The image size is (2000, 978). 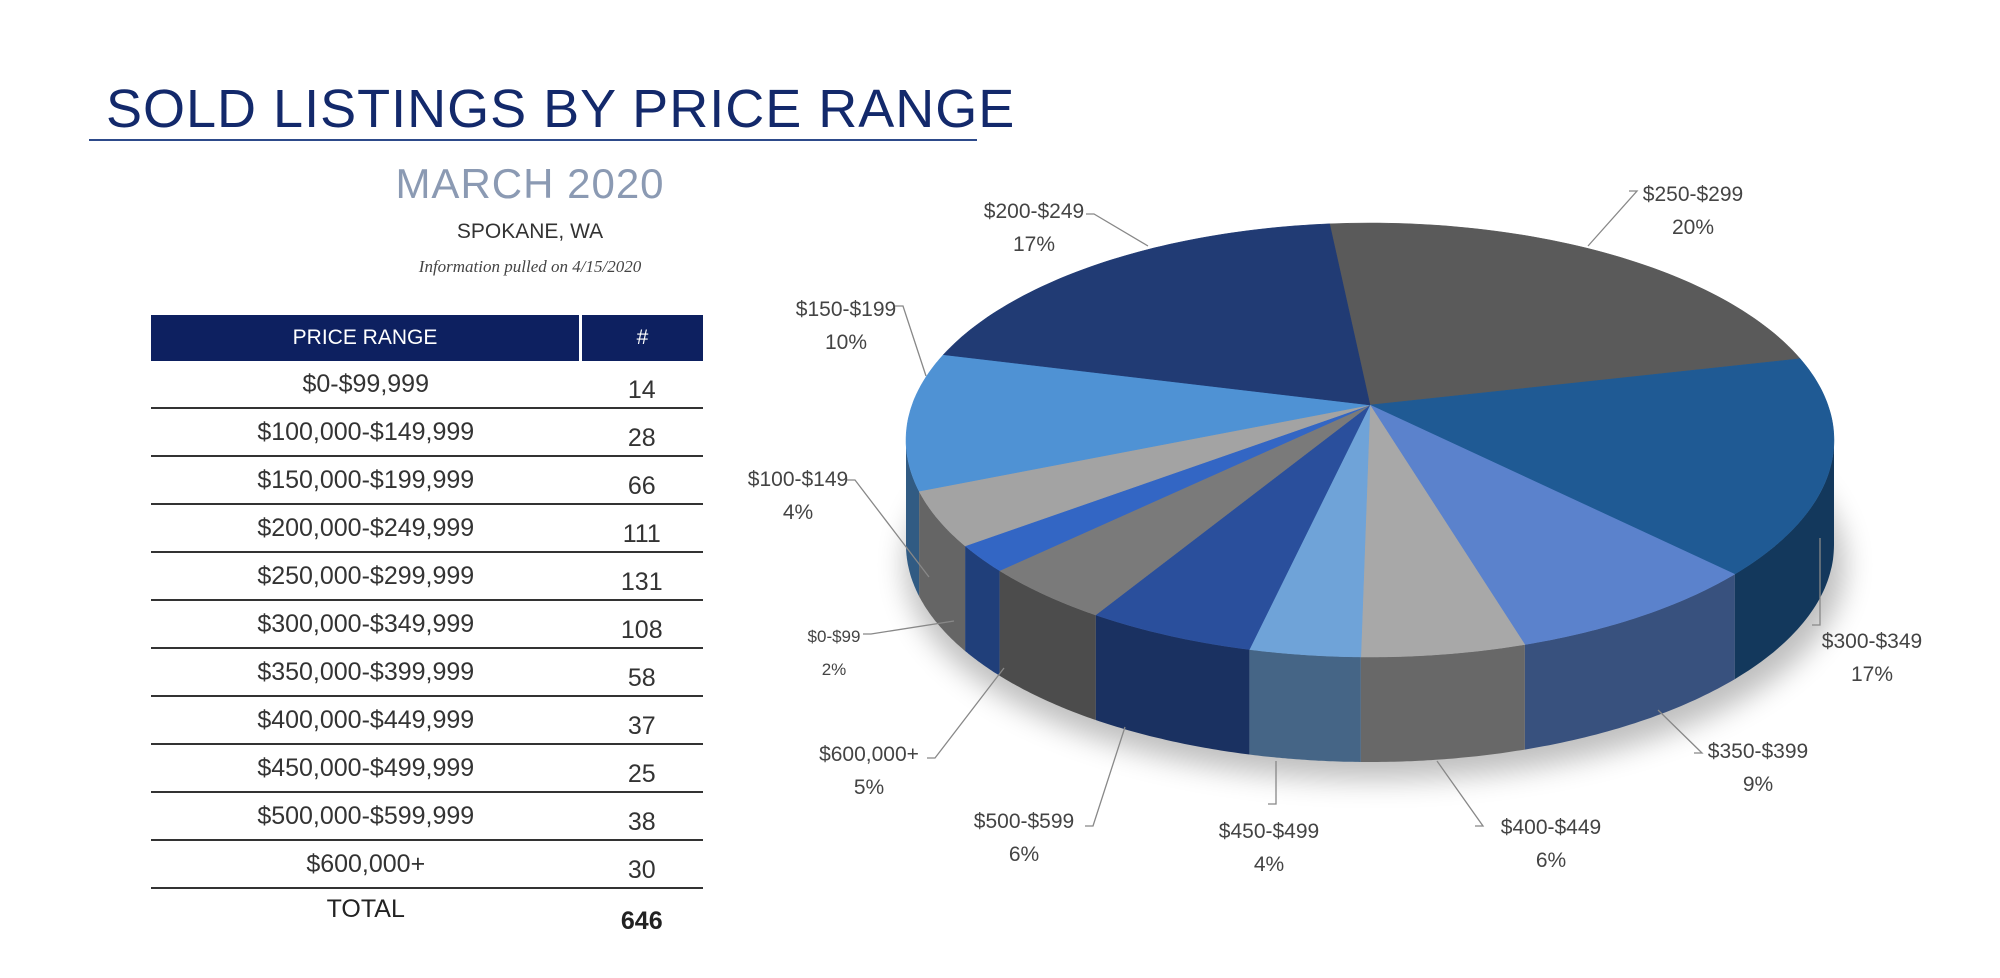 I want to click on report-month: MARCH 2020, so click(x=530, y=183).